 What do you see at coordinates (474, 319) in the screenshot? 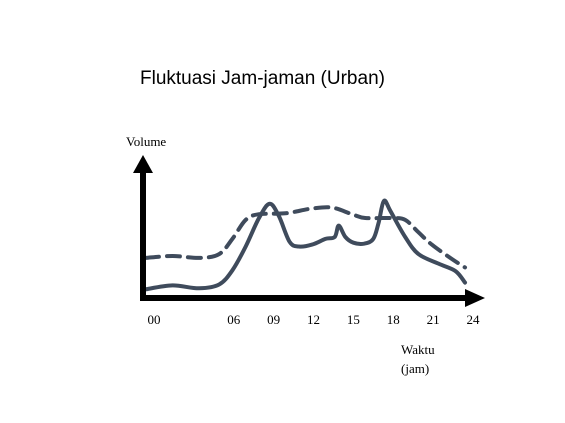
I see `x-tick-label: 24` at bounding box center [474, 319].